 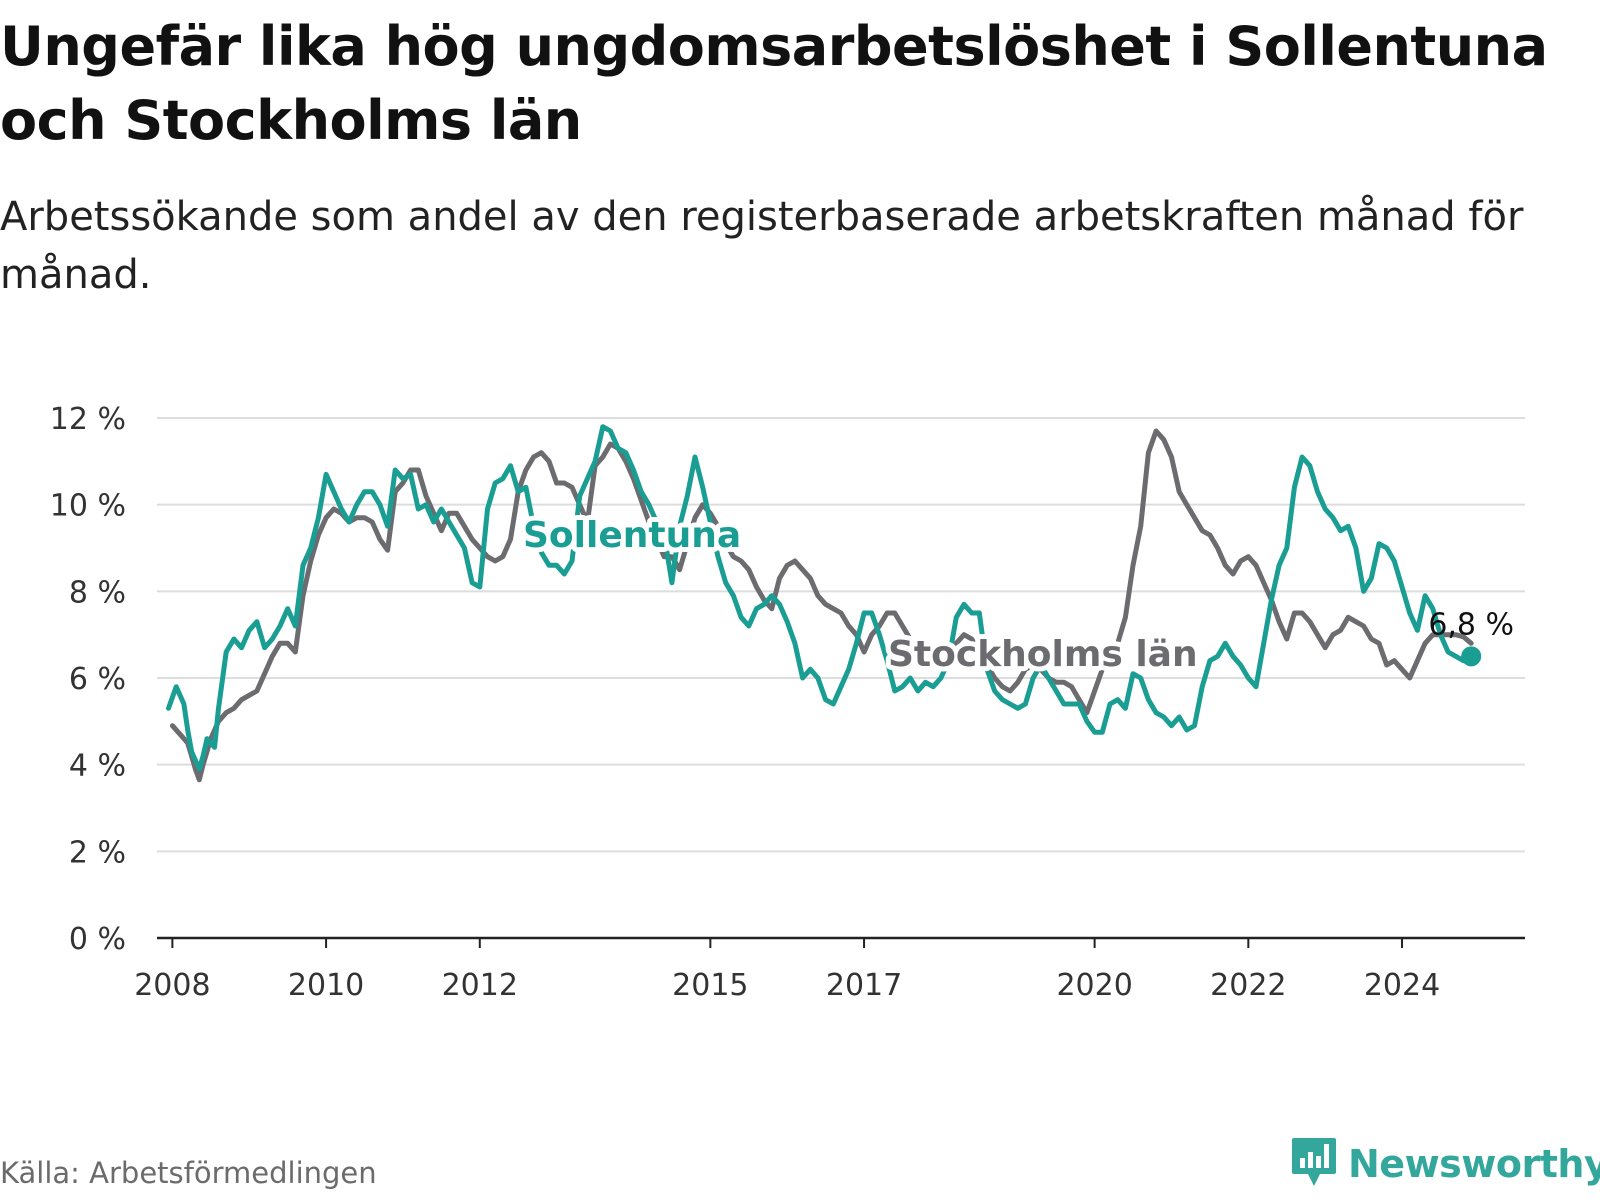 I want to click on x-tick-label: 2012, so click(x=480, y=985).